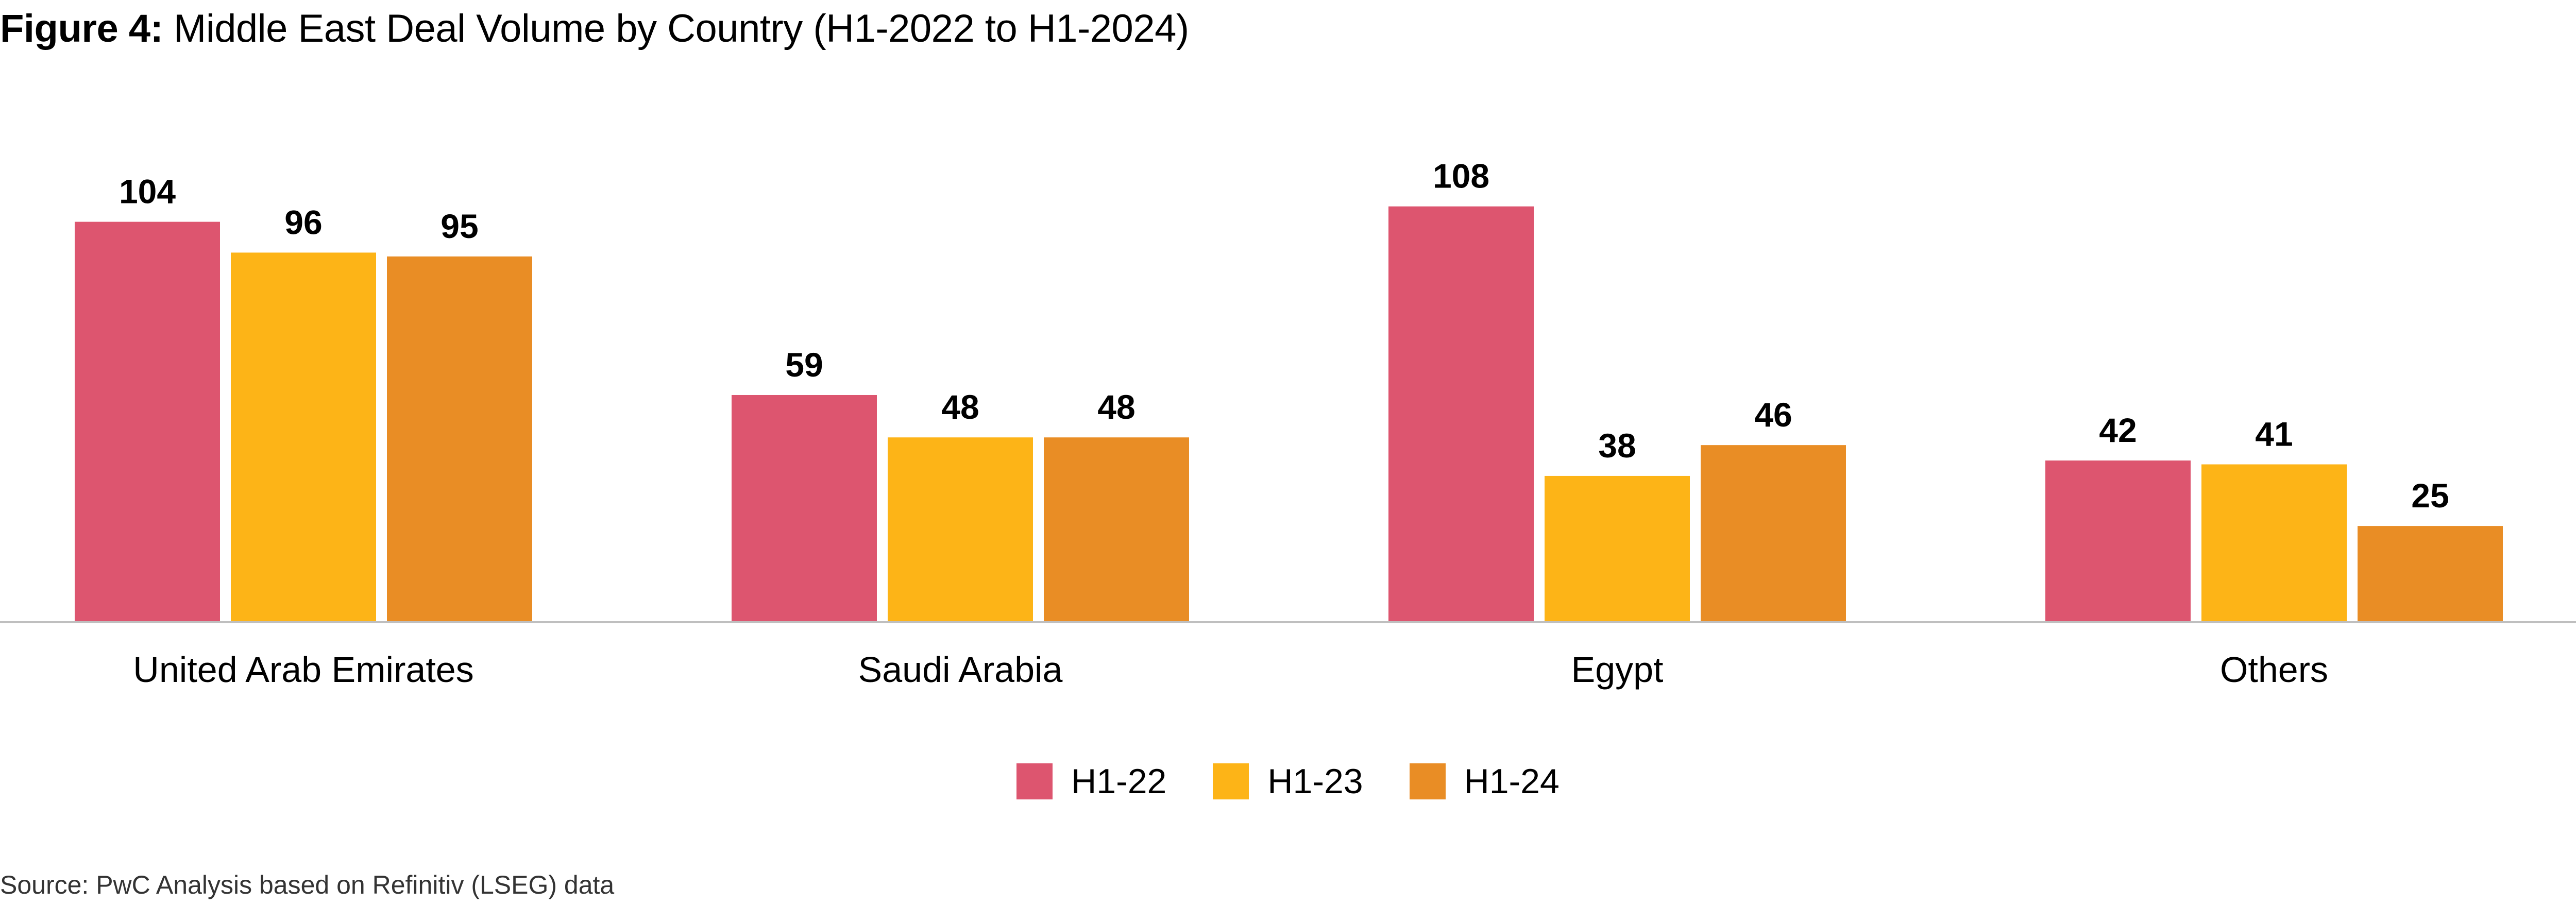 This screenshot has width=2576, height=905. Describe the element at coordinates (1617, 670) in the screenshot. I see `category-label: Egypt` at that location.